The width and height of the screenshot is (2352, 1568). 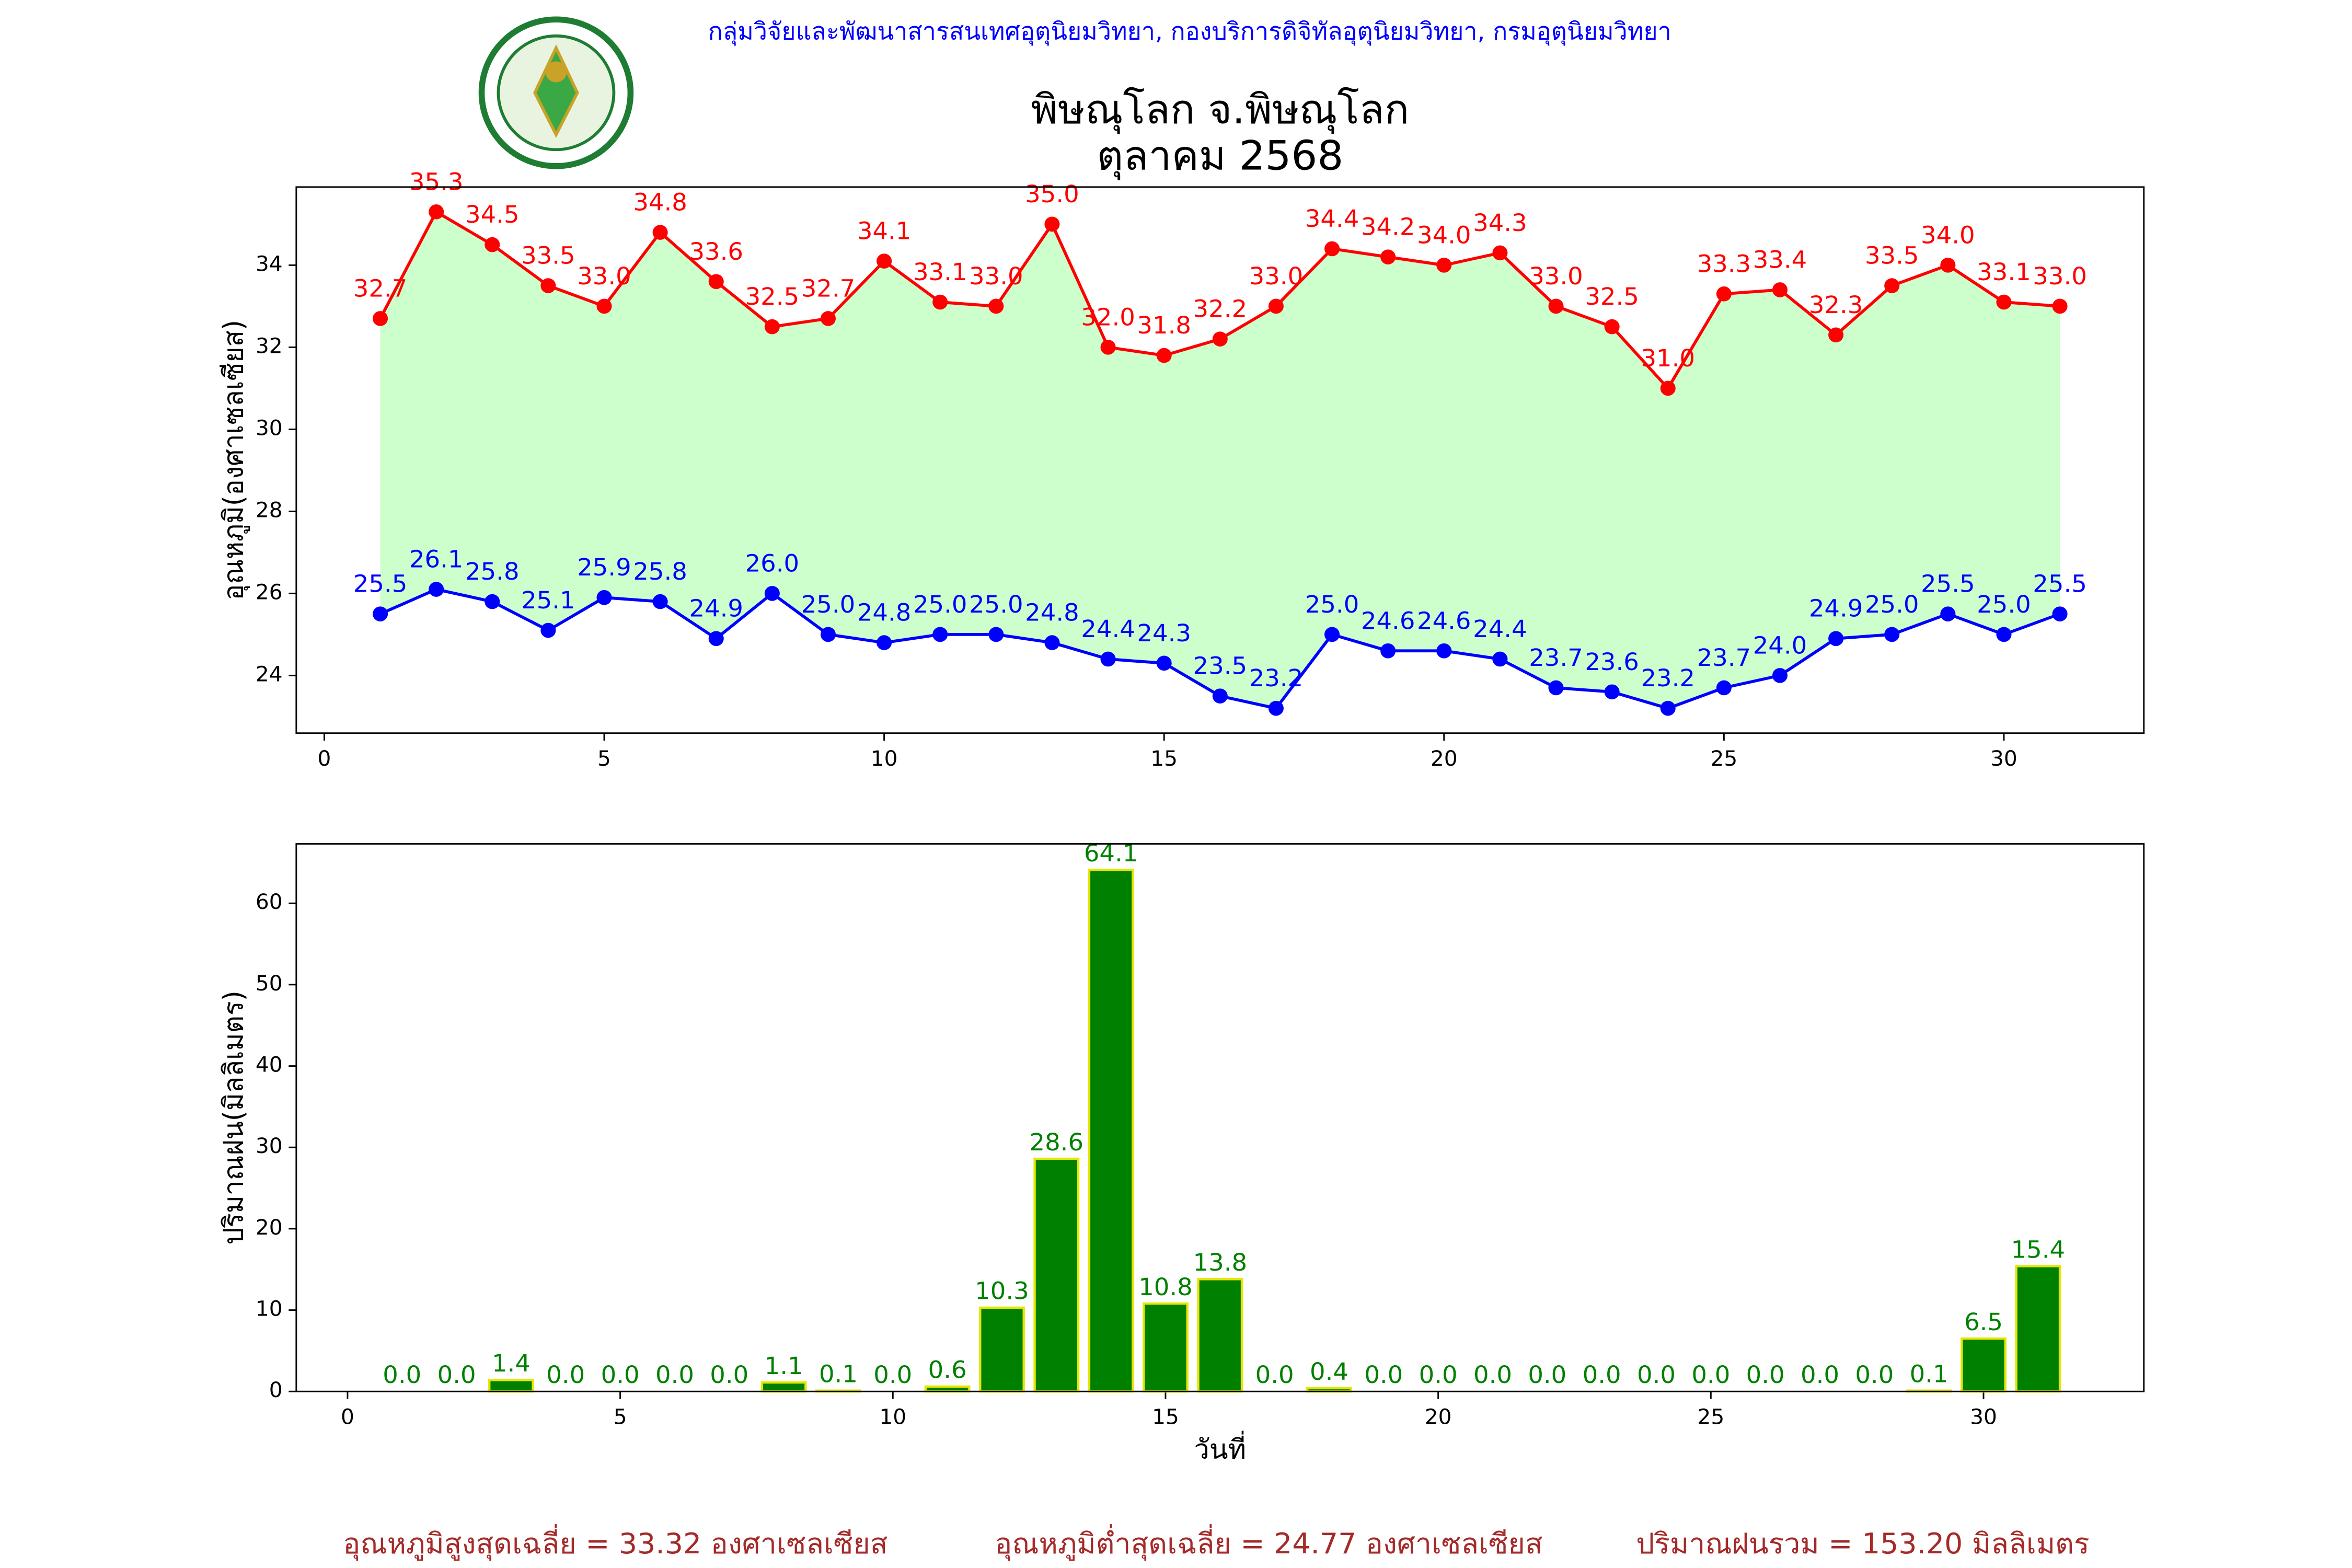 What do you see at coordinates (1388, 227) in the screenshot?
I see `data-label: 34.2` at bounding box center [1388, 227].